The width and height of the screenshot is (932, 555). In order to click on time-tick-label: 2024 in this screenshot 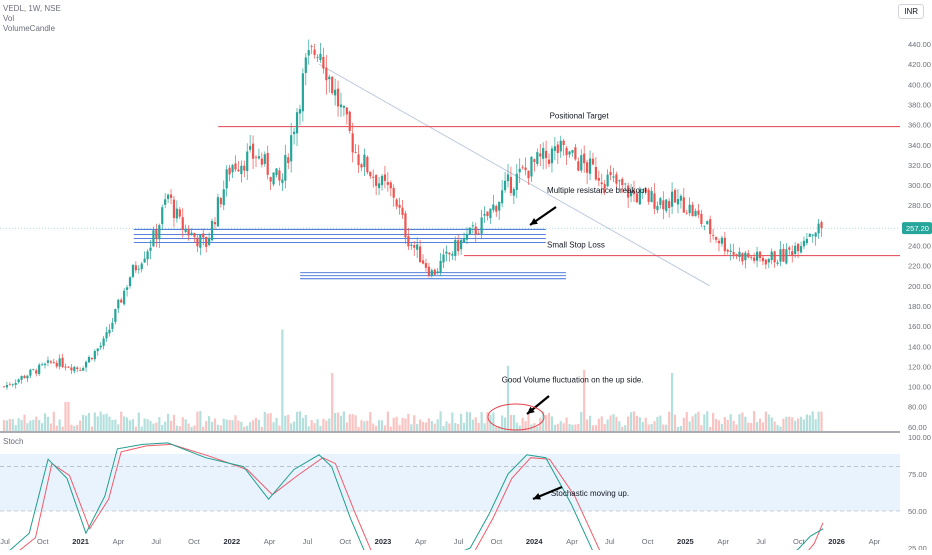, I will do `click(535, 541)`.